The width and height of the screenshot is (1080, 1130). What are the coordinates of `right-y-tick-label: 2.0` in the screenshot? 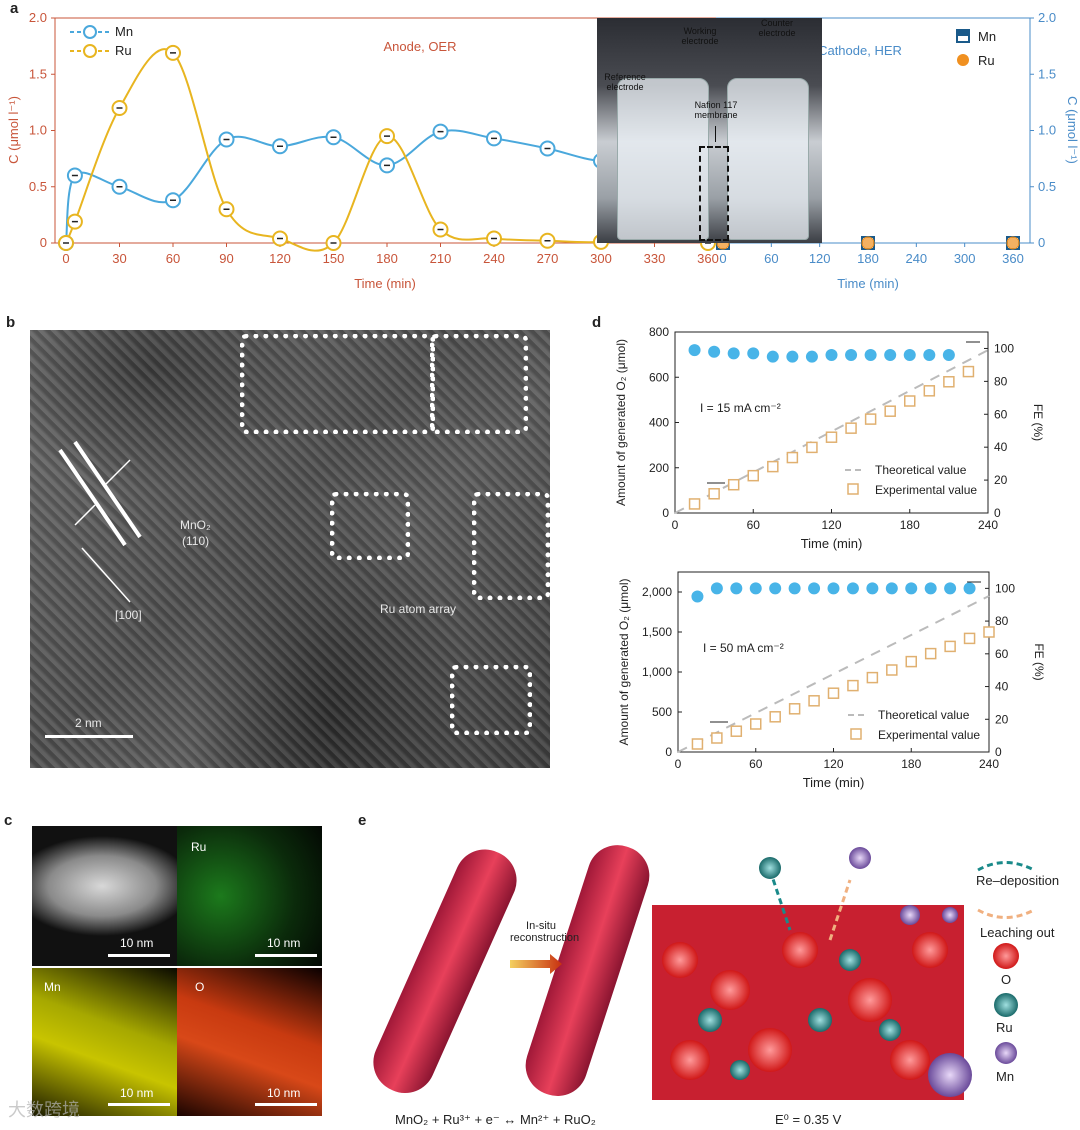 It's located at (1047, 17).